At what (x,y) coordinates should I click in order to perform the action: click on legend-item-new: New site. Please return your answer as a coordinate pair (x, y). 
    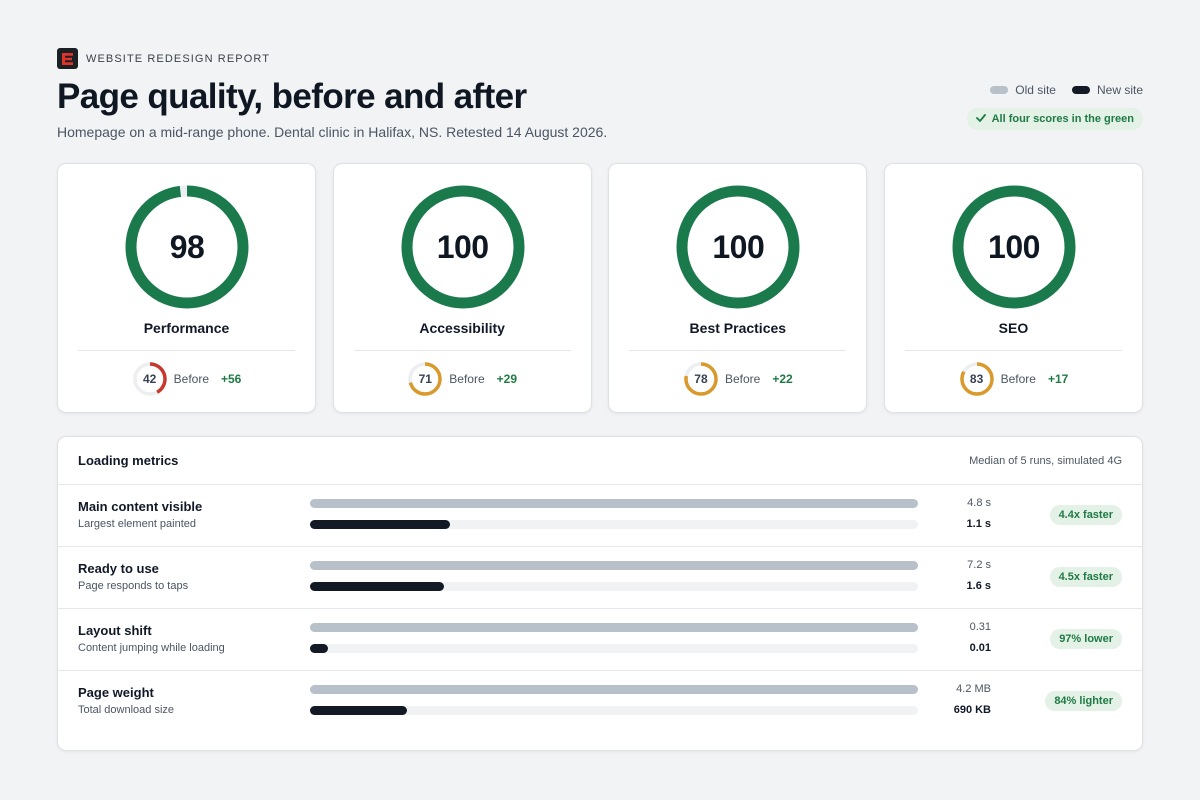
    Looking at the image, I should click on (1107, 90).